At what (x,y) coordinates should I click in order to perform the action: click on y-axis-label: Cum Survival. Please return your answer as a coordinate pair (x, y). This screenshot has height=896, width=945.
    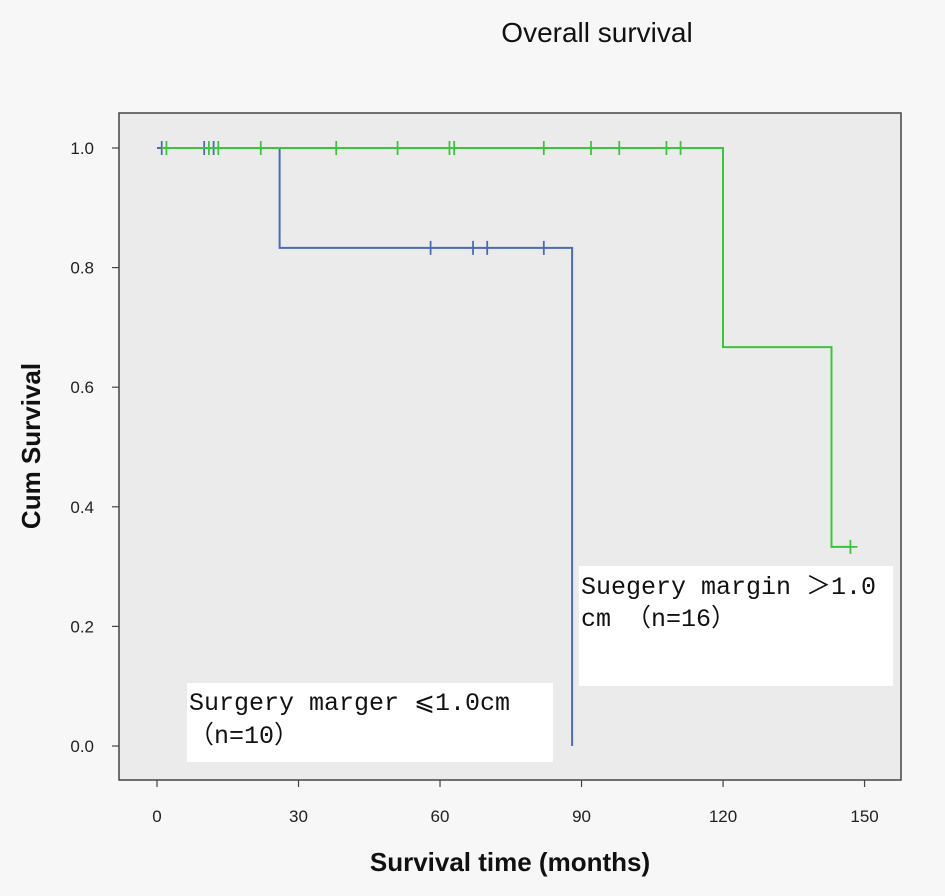
    Looking at the image, I should click on (31, 446).